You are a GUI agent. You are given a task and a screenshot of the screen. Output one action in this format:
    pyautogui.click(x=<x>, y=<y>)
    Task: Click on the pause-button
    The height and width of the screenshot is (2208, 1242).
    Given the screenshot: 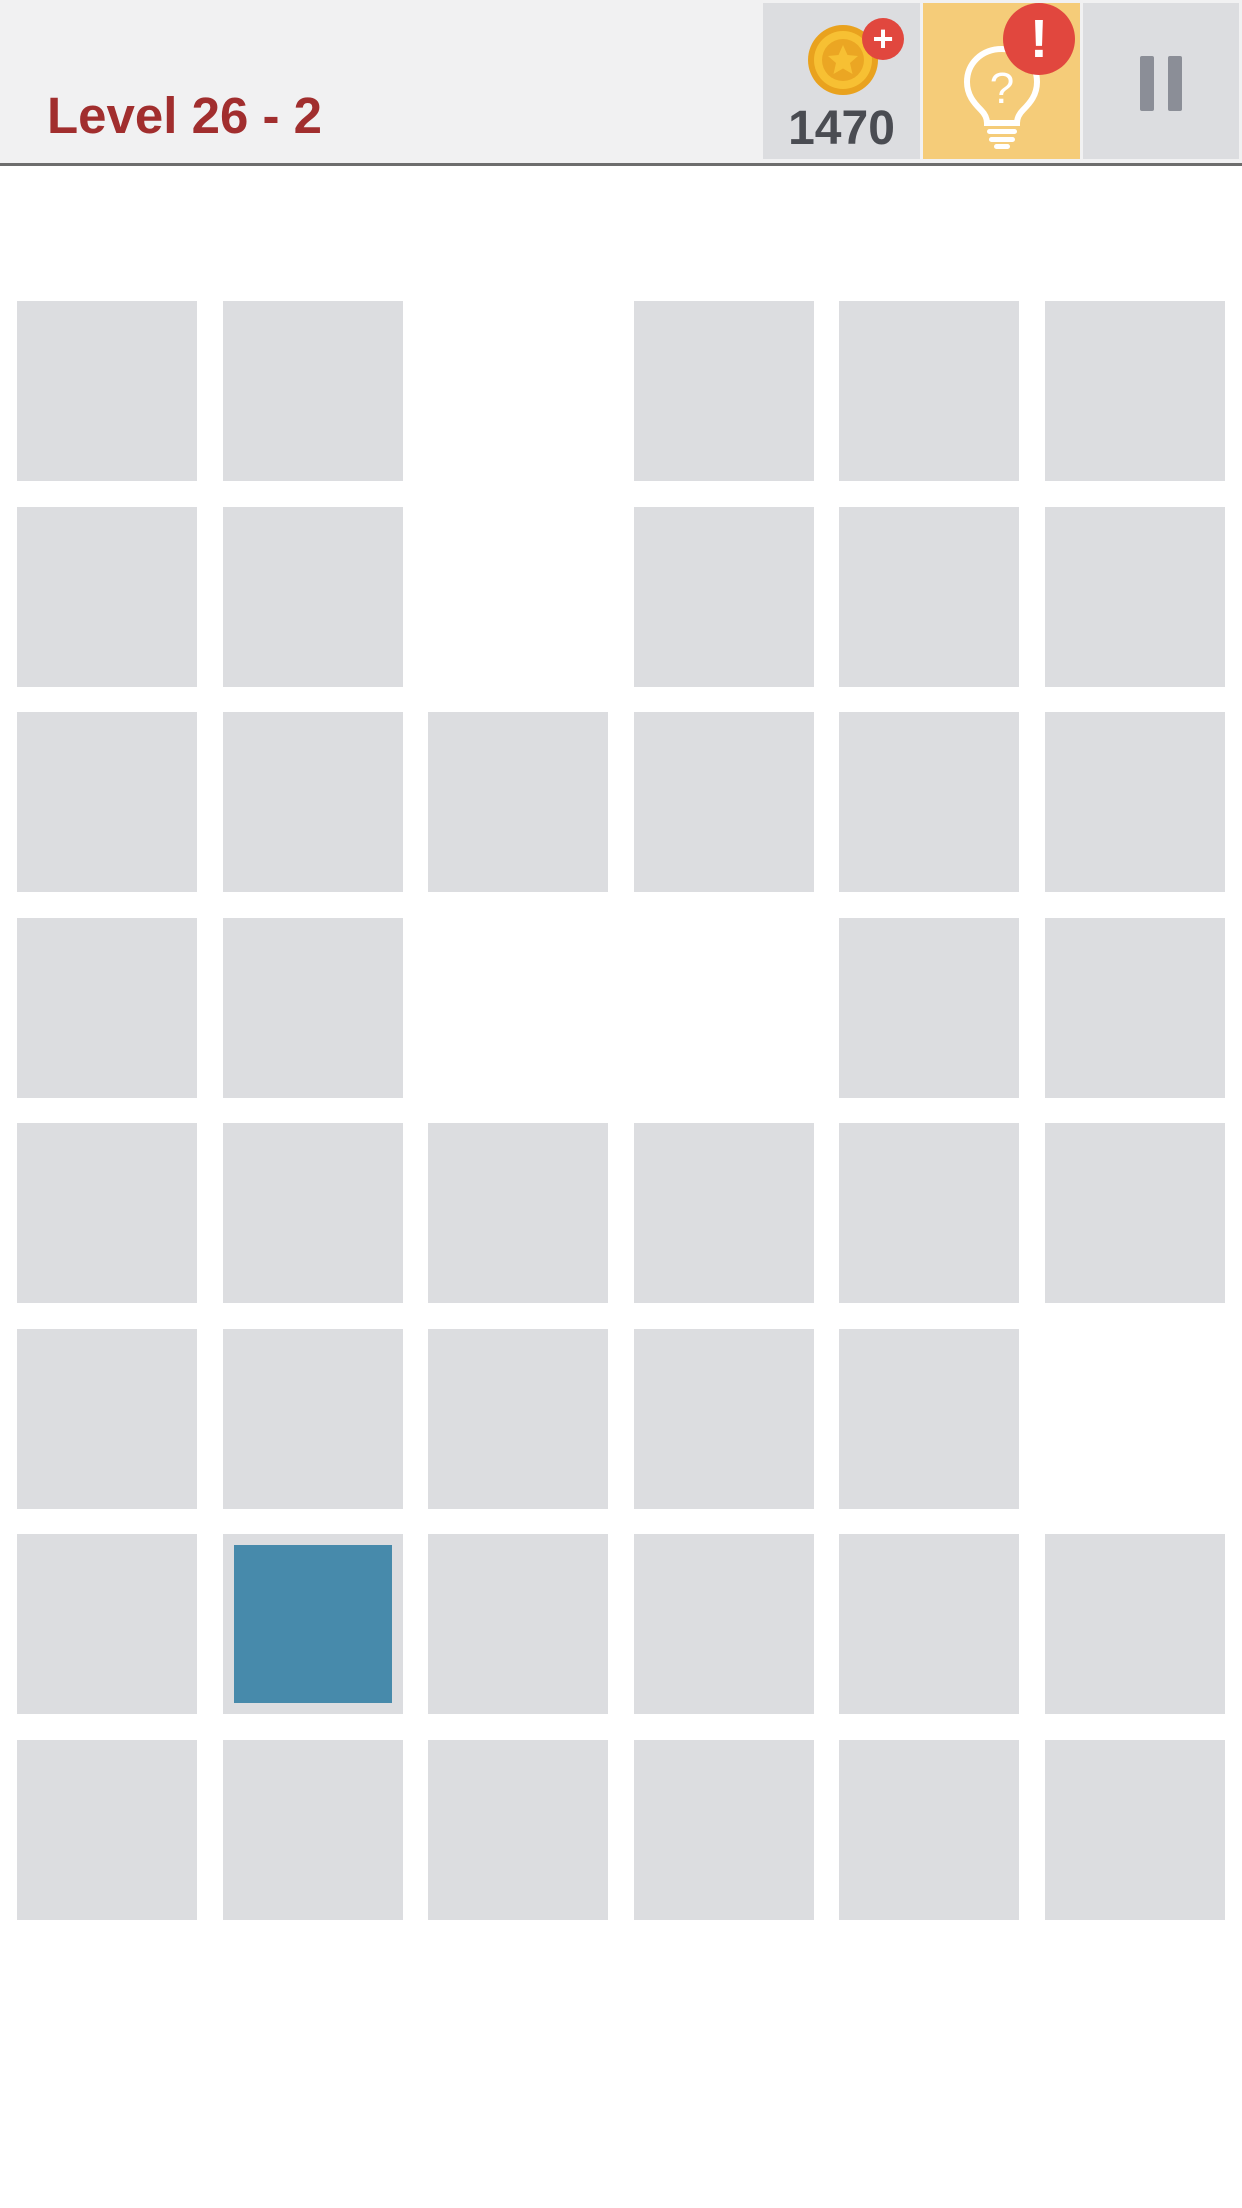 What is the action you would take?
    pyautogui.click(x=1161, y=81)
    